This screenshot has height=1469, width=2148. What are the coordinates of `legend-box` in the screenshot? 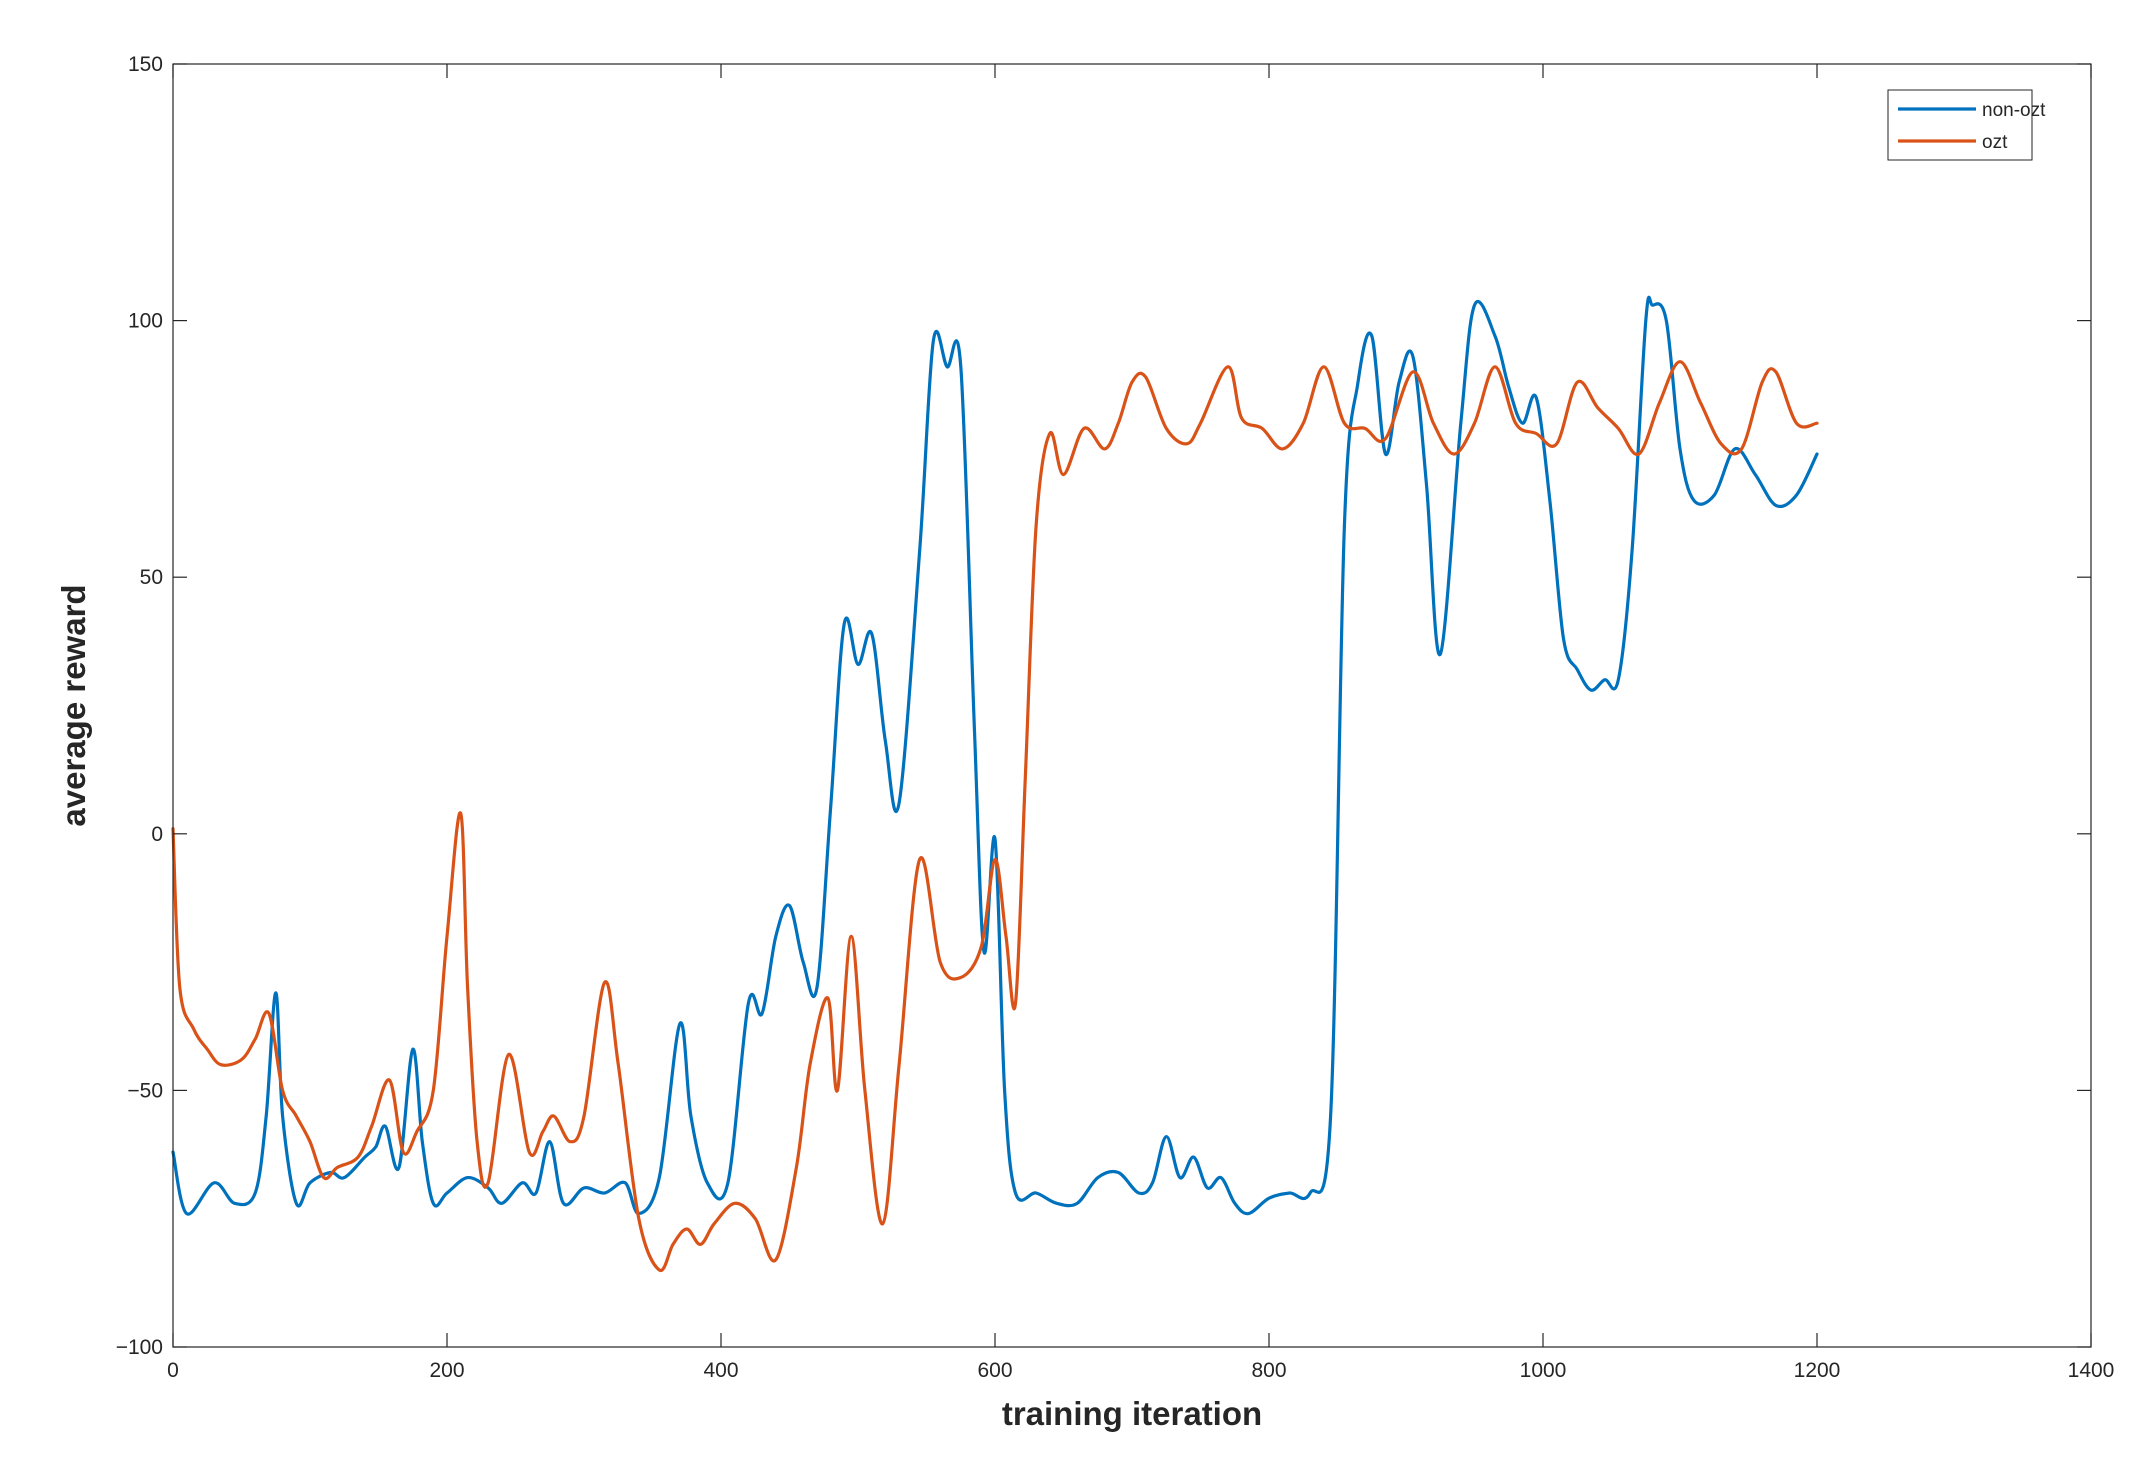 It's located at (1960, 125).